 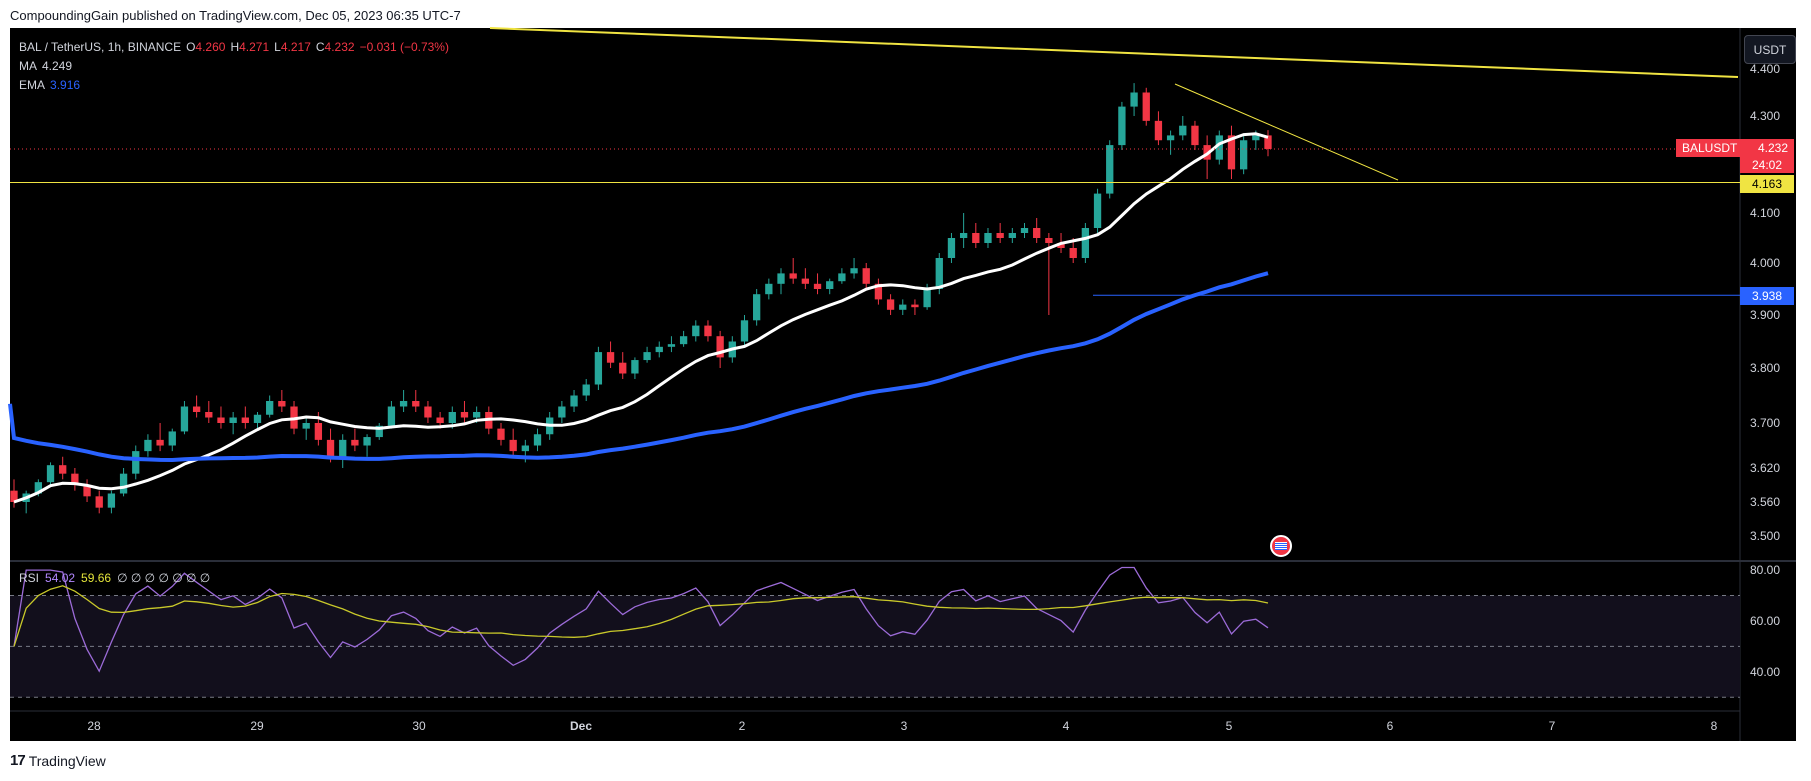 I want to click on low-label: L, so click(x=277, y=47).